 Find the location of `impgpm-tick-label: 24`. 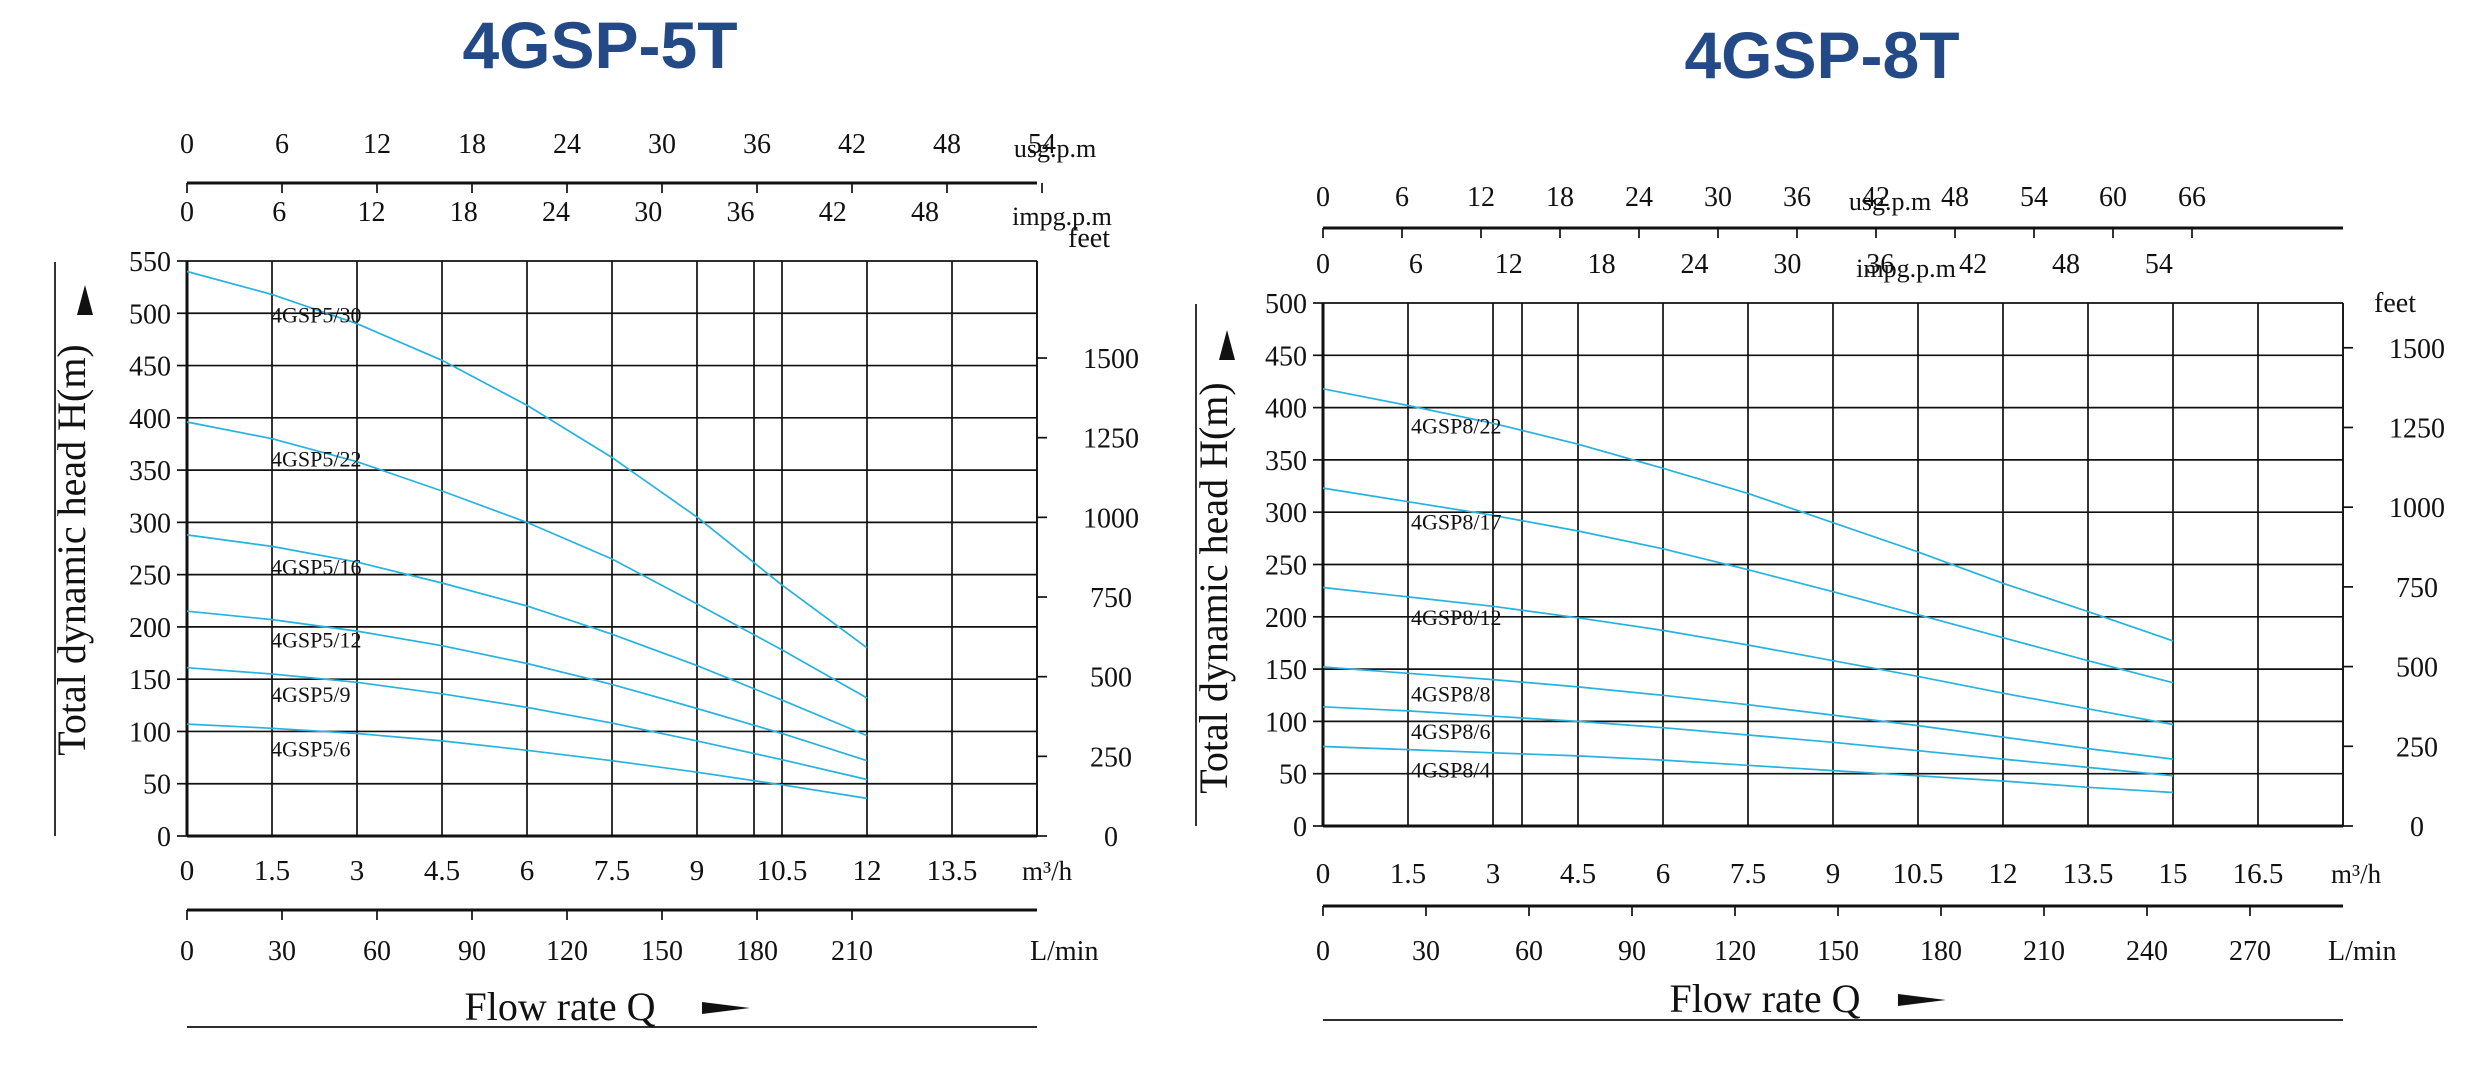

impgpm-tick-label: 24 is located at coordinates (1695, 264).